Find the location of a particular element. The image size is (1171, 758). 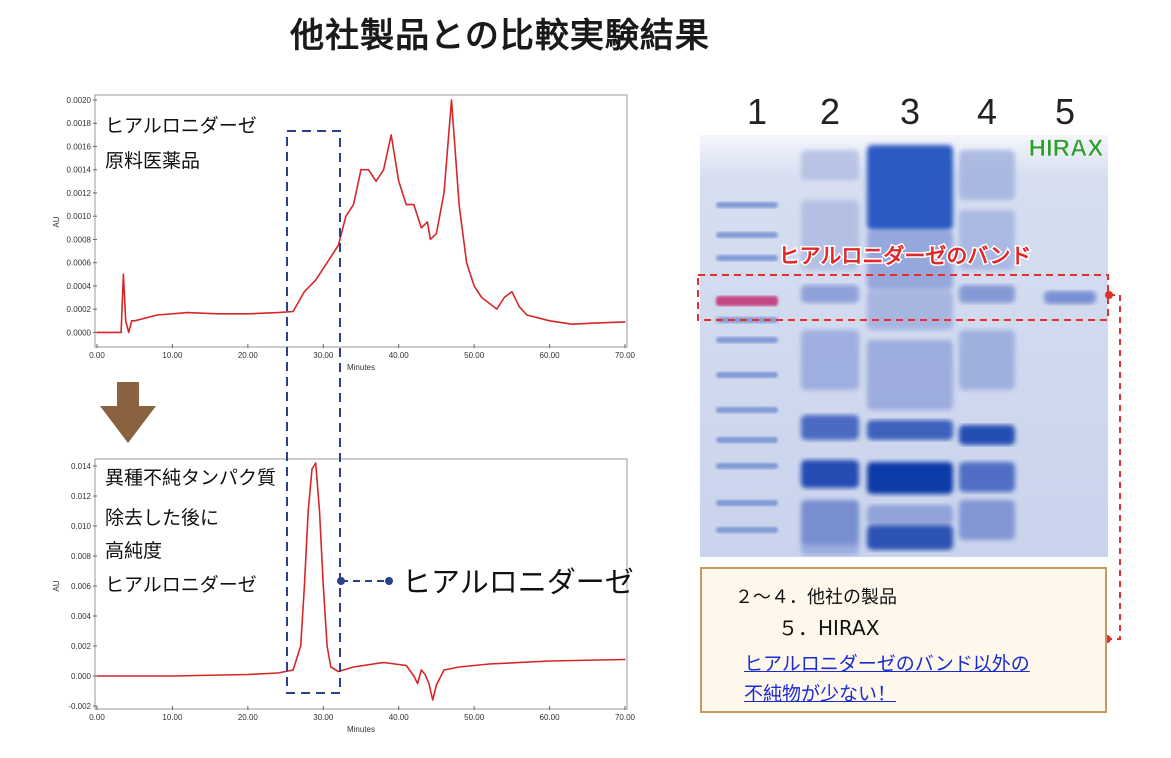

bottom-chart-x-tick-label: 30.00 is located at coordinates (323, 717).